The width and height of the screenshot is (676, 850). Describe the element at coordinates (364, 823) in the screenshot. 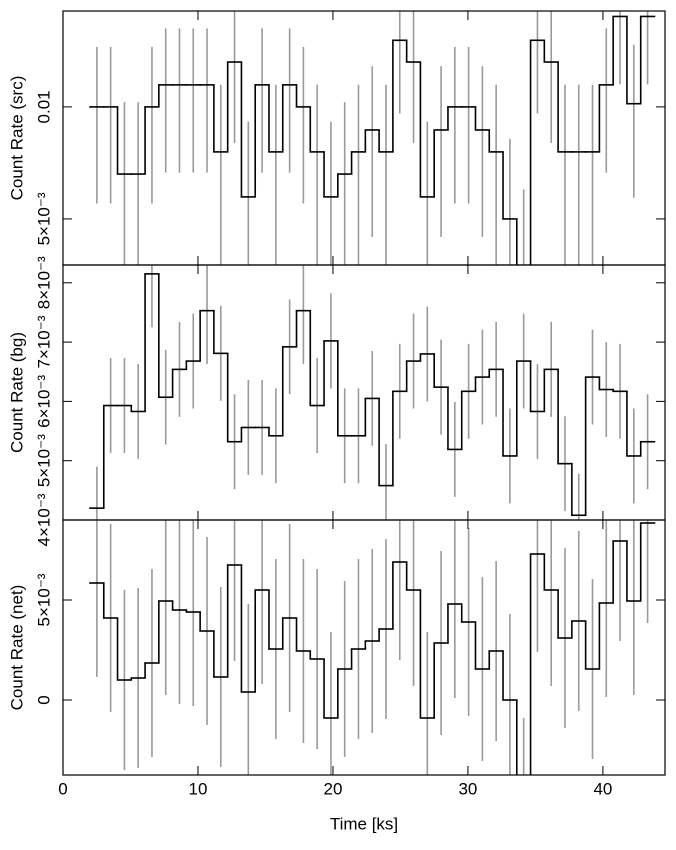

I see `x-axis-label: Time [ks]` at that location.